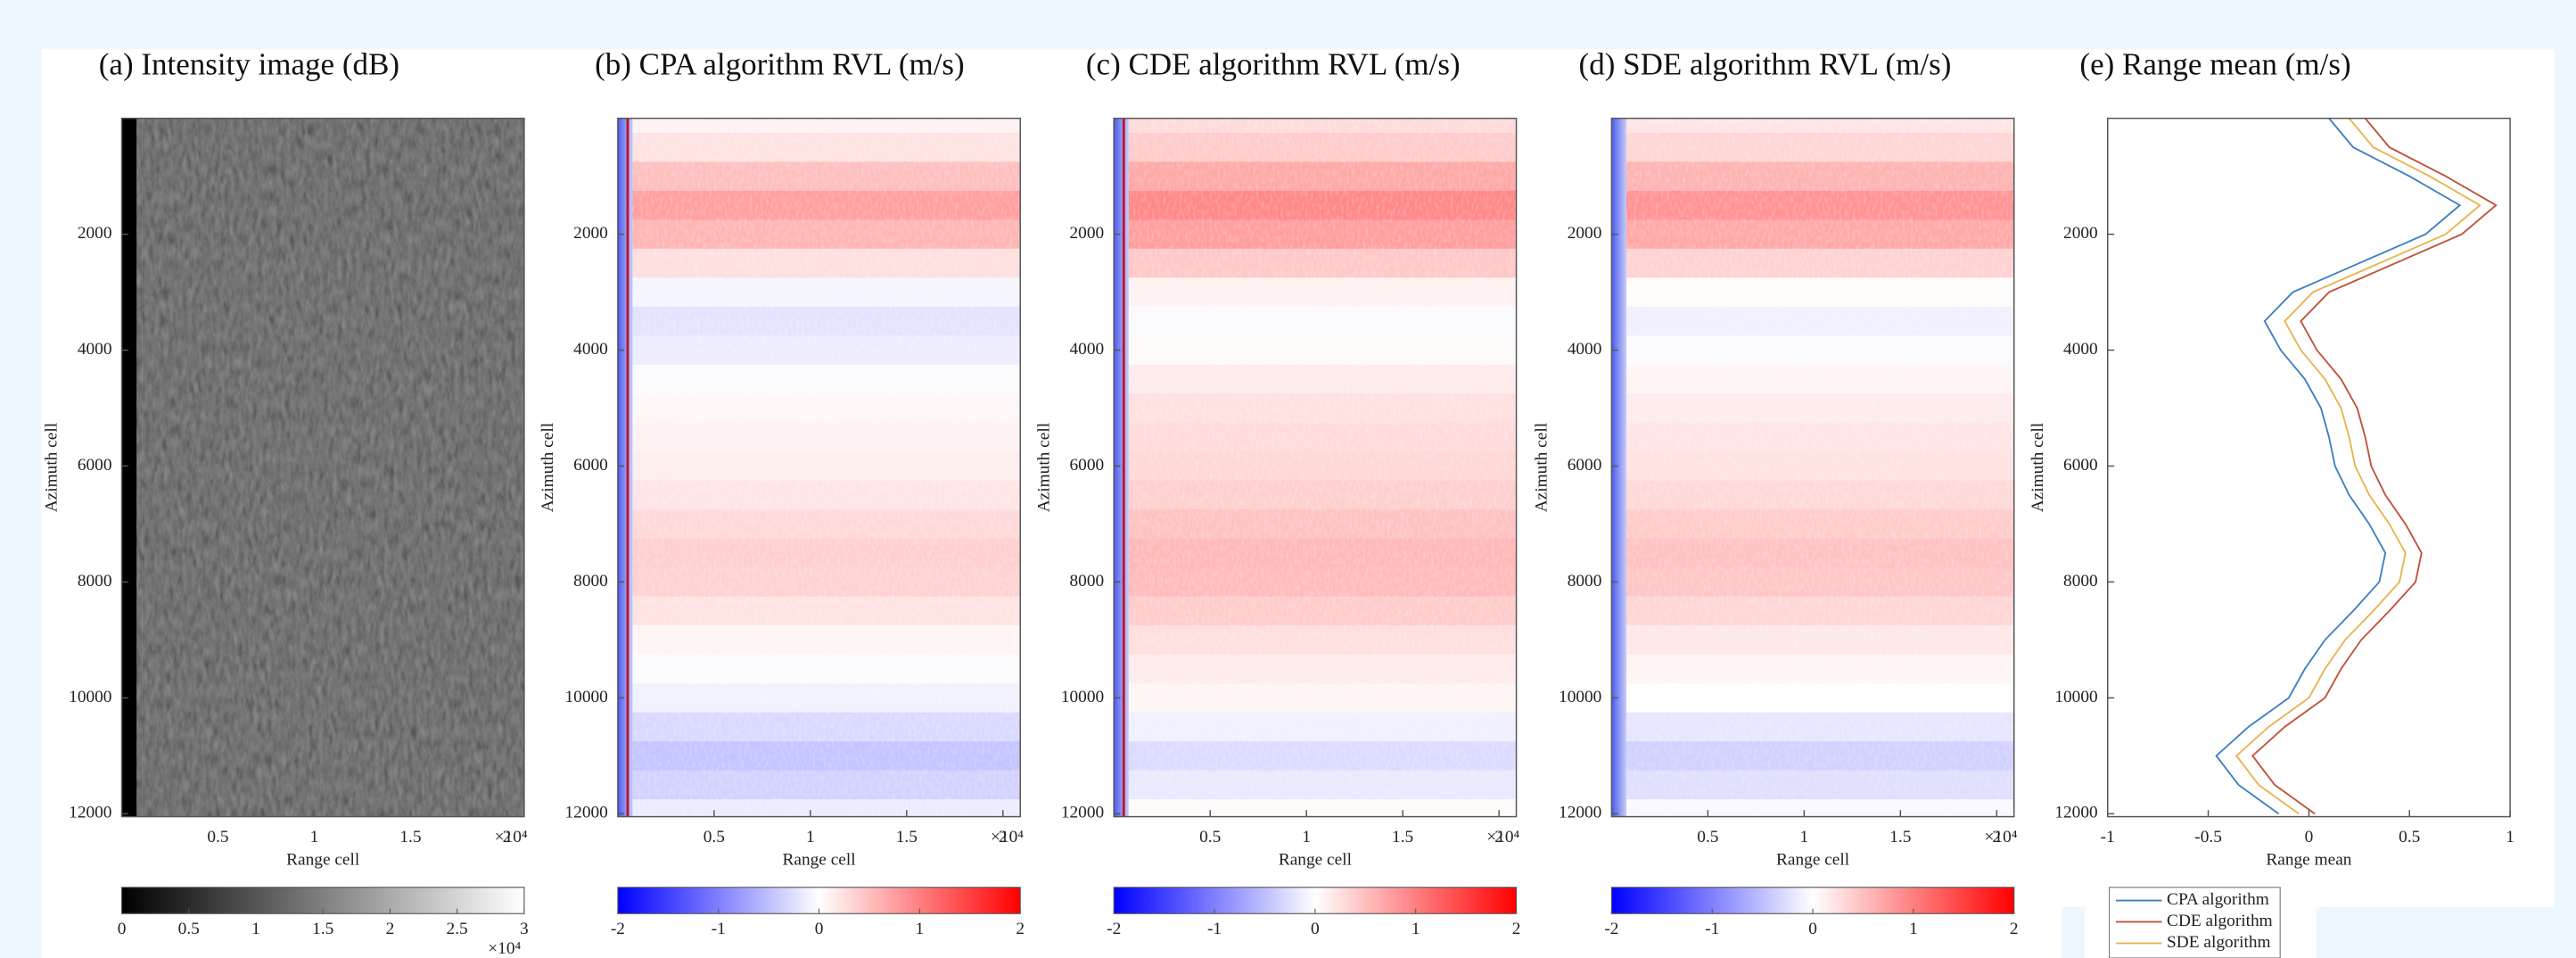 The height and width of the screenshot is (958, 2576). What do you see at coordinates (189, 929) in the screenshot?
I see `colorbar-tick-label: 0.5` at bounding box center [189, 929].